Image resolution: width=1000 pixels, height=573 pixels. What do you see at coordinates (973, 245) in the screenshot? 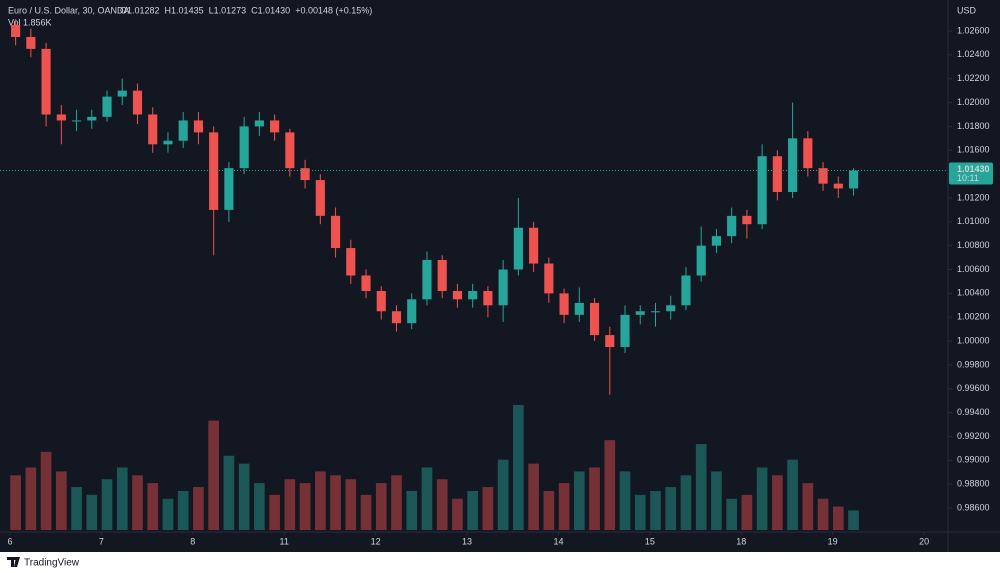
I see `y-tick-label: 1.00800` at bounding box center [973, 245].